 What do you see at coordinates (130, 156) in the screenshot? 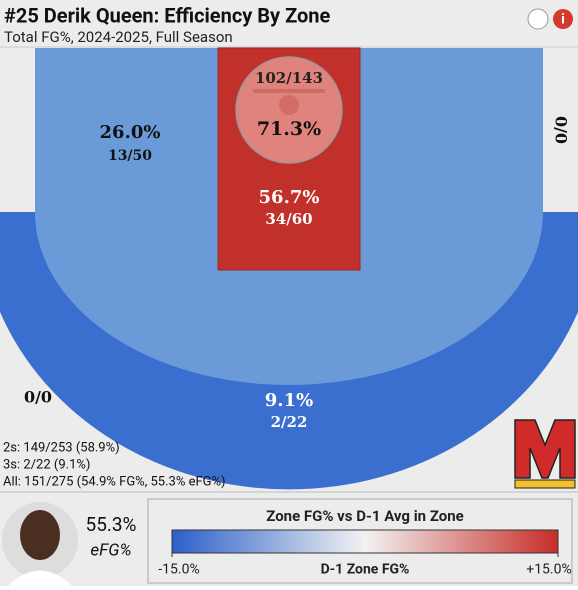
I see `zone-count: 13/50` at bounding box center [130, 156].